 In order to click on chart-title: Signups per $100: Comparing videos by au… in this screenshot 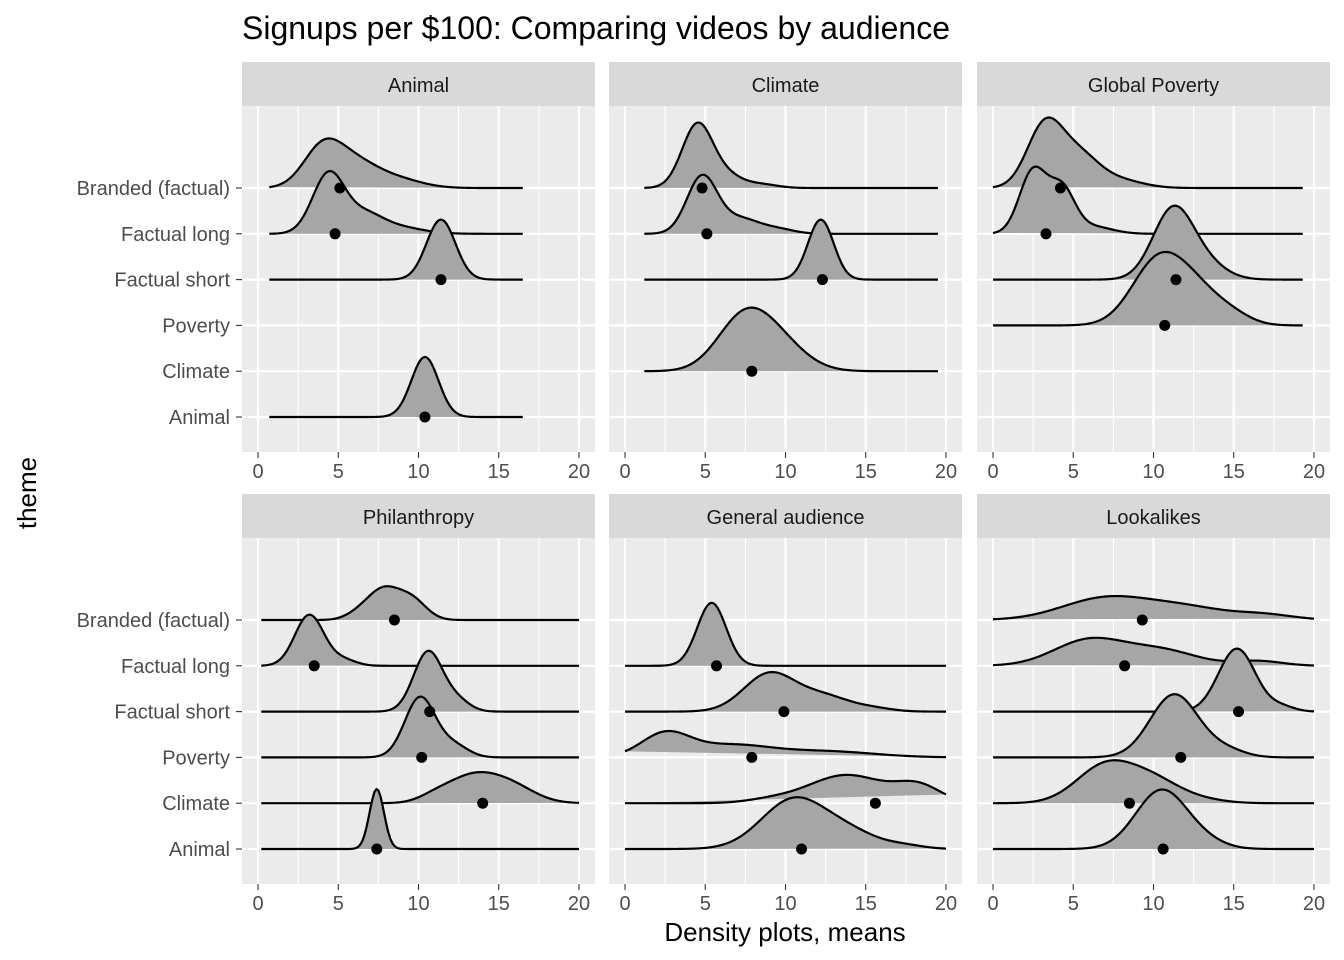, I will do `click(596, 28)`.